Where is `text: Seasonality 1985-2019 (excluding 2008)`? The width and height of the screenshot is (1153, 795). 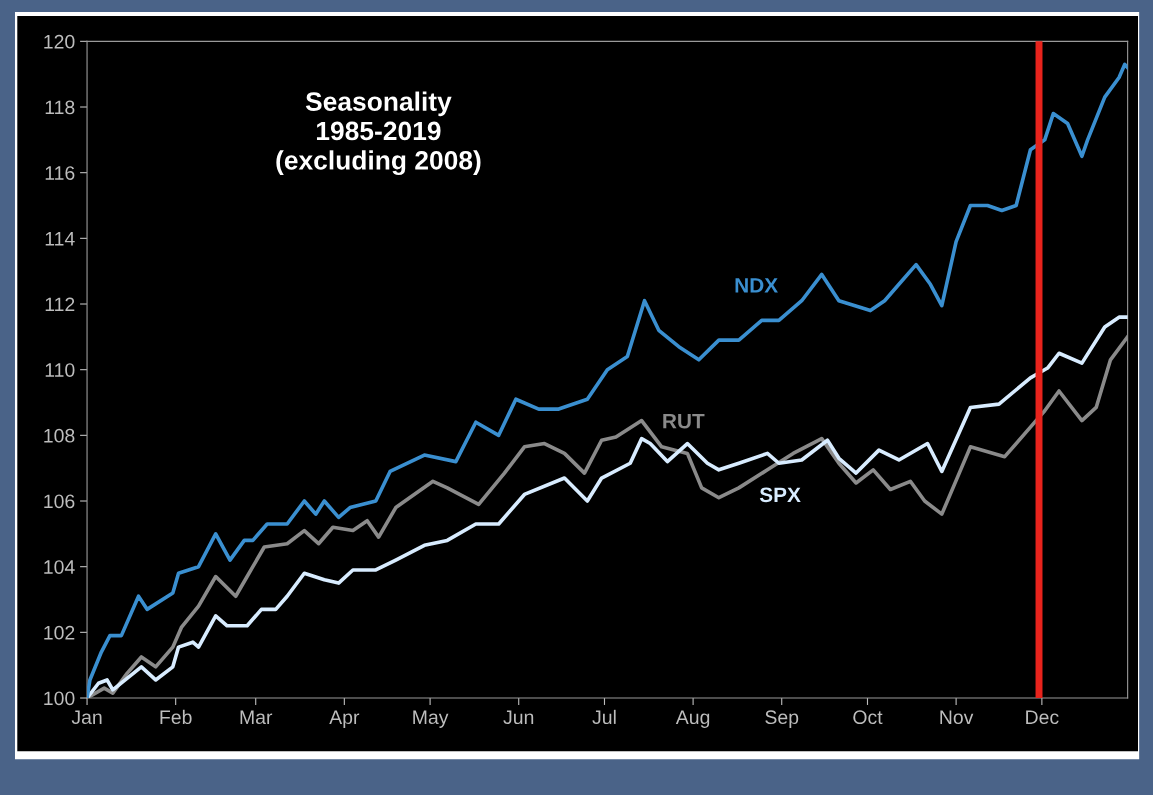 text: Seasonality 1985-2019 (excluding 2008) is located at coordinates (378, 133).